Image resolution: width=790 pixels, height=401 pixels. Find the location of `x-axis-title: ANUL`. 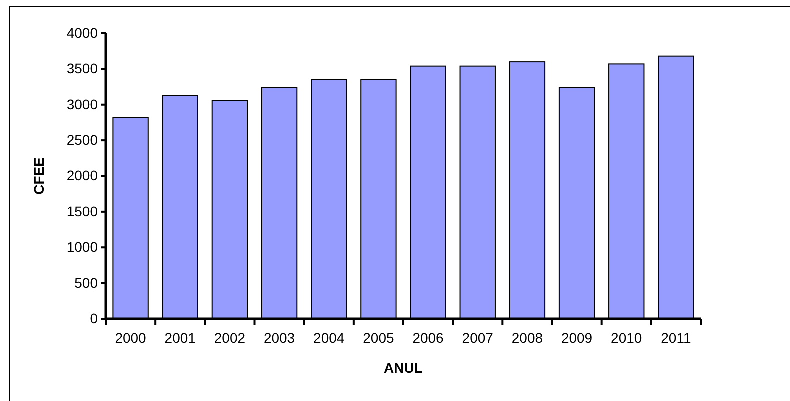

x-axis-title: ANUL is located at coordinates (404, 368).